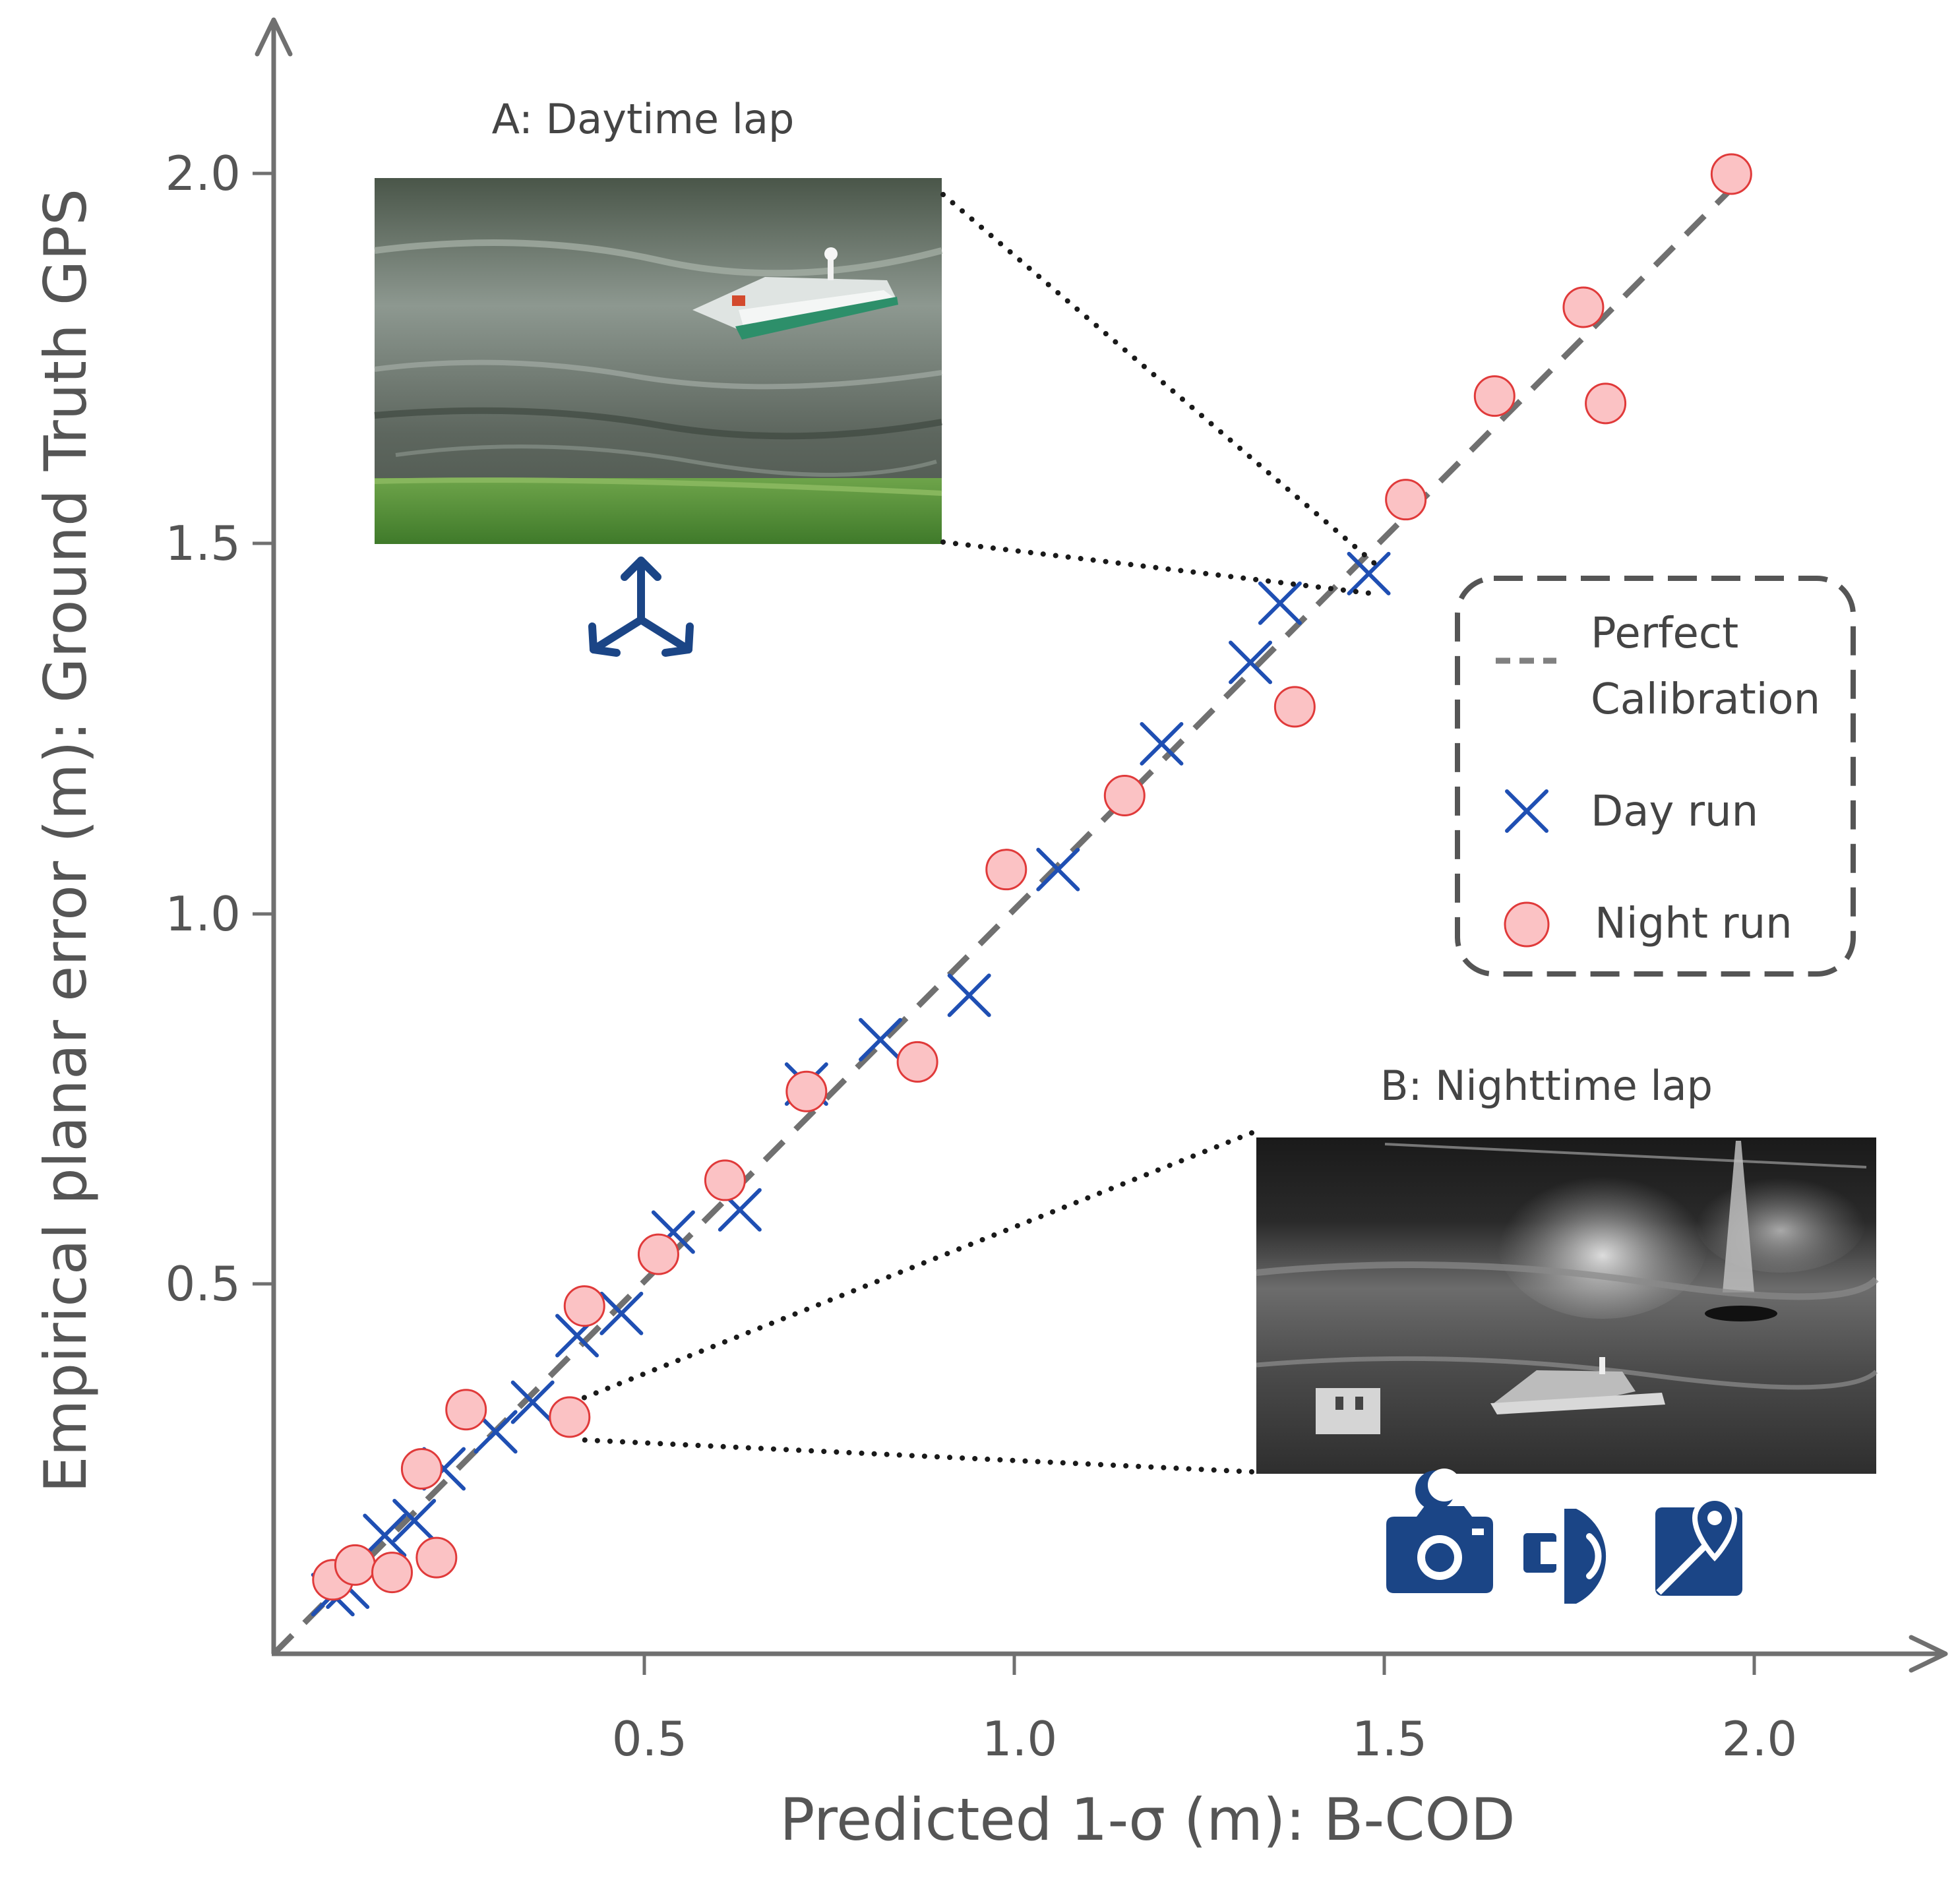 The image size is (1960, 1878). I want to click on daytime-photo, so click(658, 361).